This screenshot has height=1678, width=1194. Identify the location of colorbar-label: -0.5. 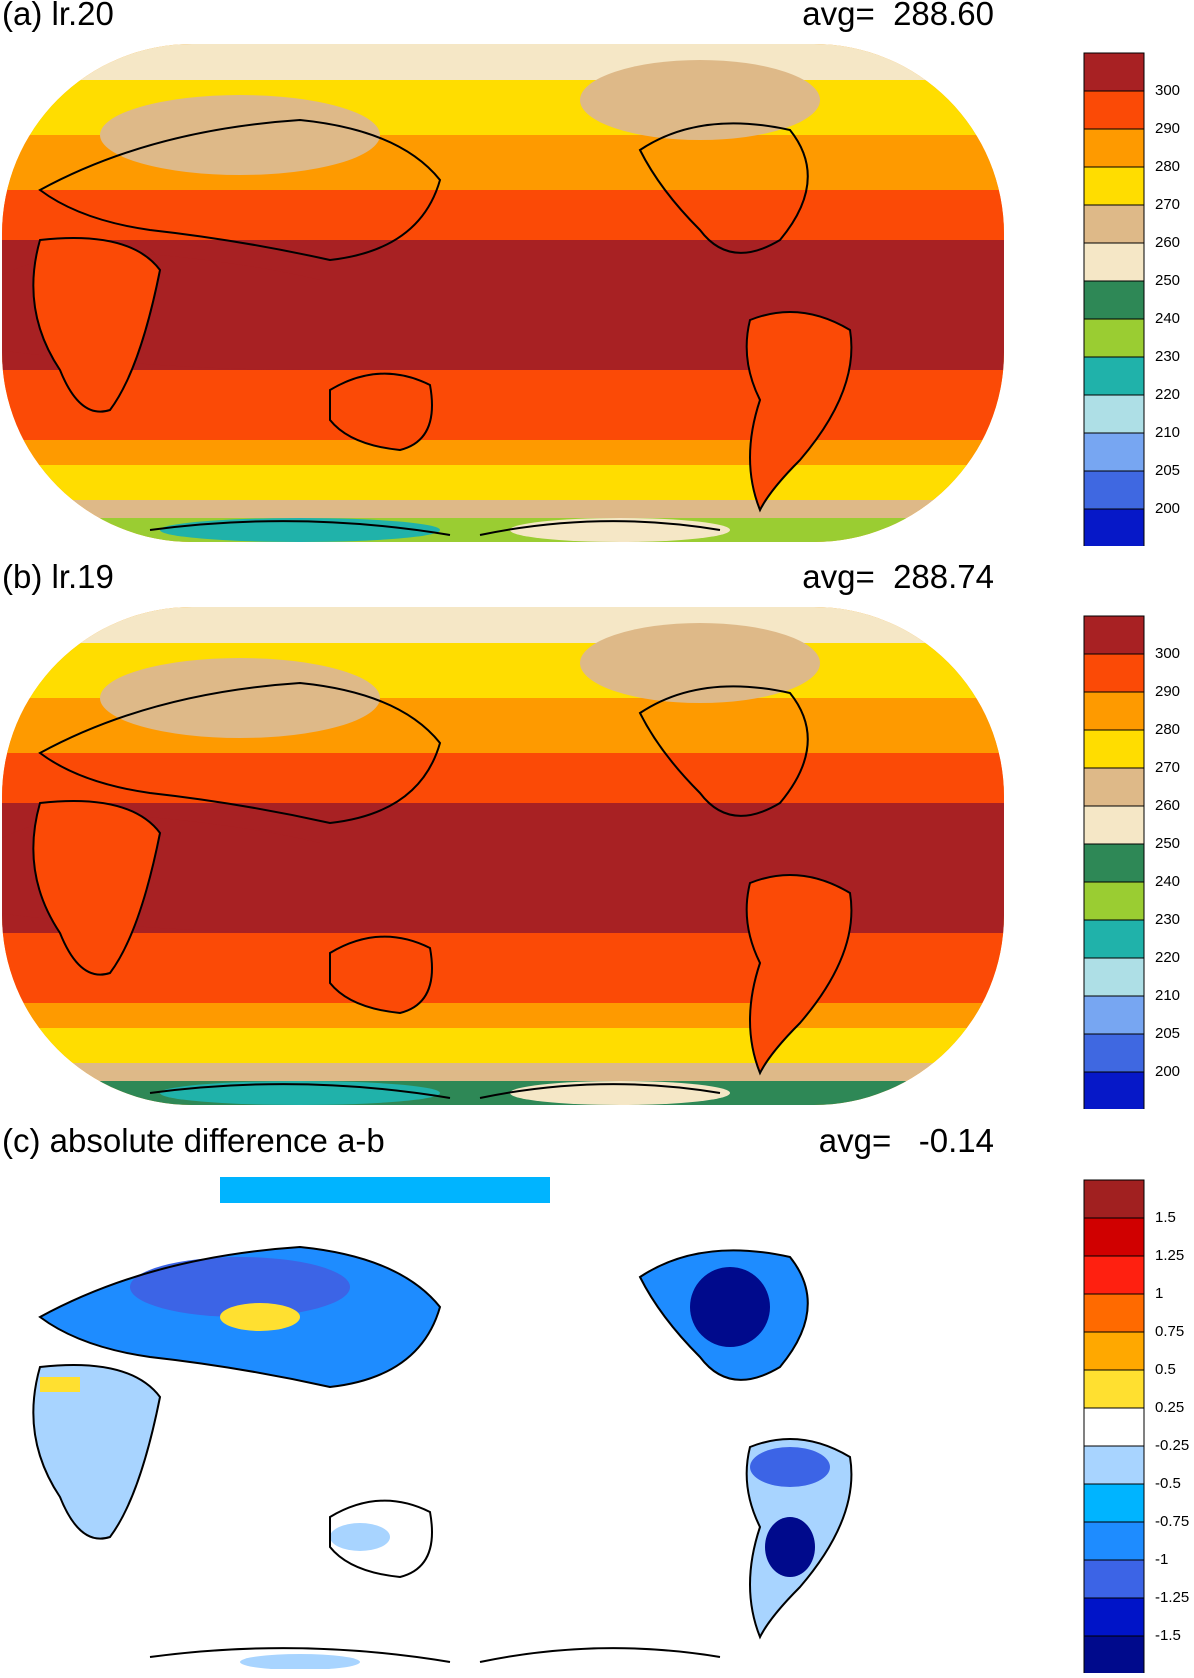
(1168, 1483).